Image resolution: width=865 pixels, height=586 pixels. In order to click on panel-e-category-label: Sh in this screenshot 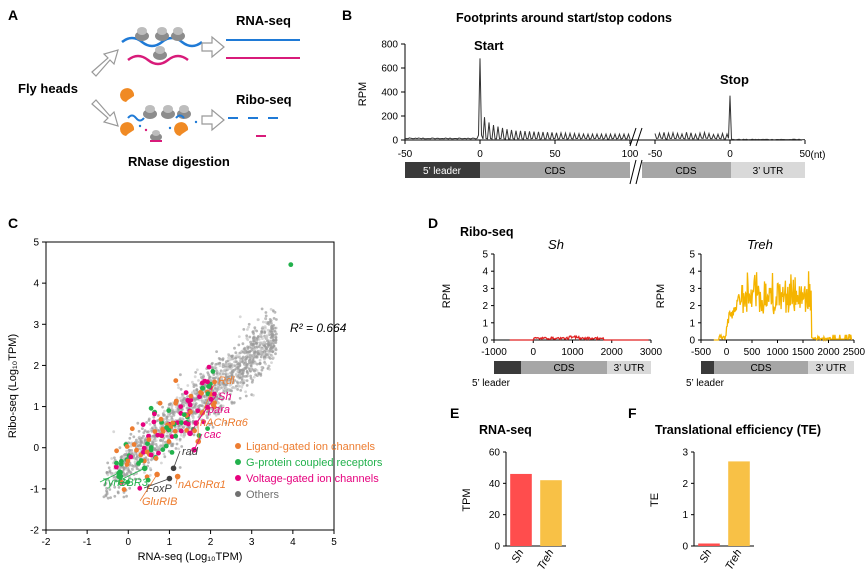, I will do `click(517, 557)`.